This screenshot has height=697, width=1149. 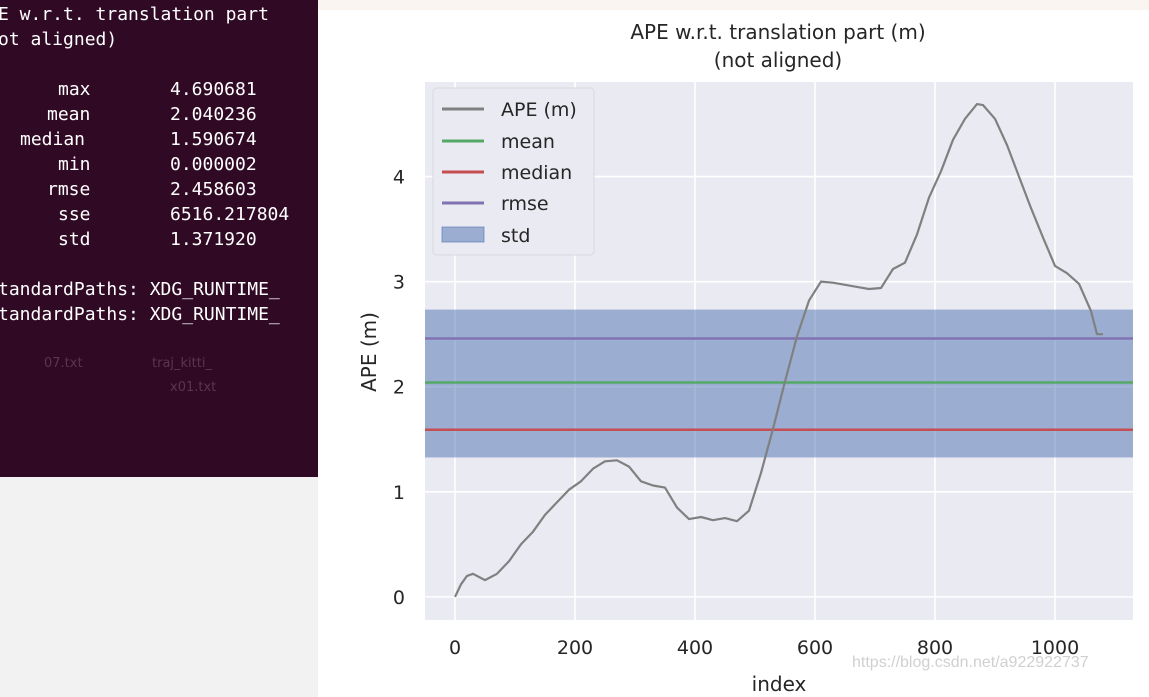 I want to click on legend-label-std: std, so click(x=515, y=236).